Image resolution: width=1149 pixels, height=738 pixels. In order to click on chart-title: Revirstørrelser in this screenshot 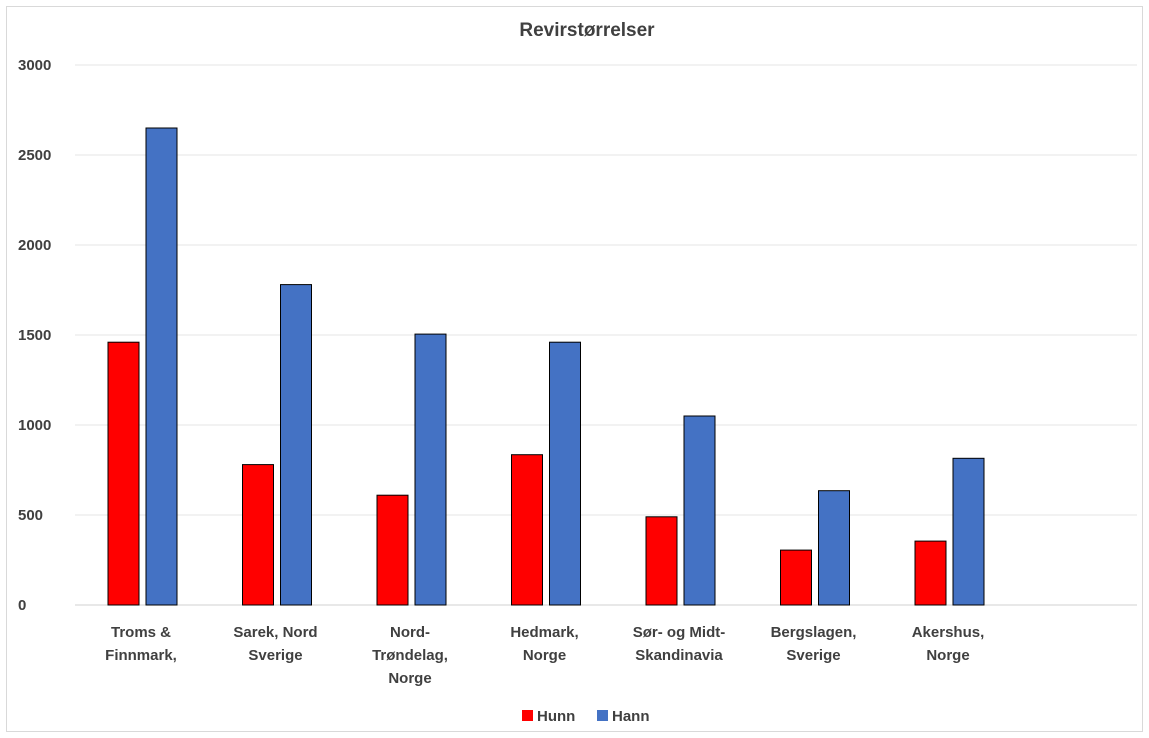, I will do `click(587, 30)`.